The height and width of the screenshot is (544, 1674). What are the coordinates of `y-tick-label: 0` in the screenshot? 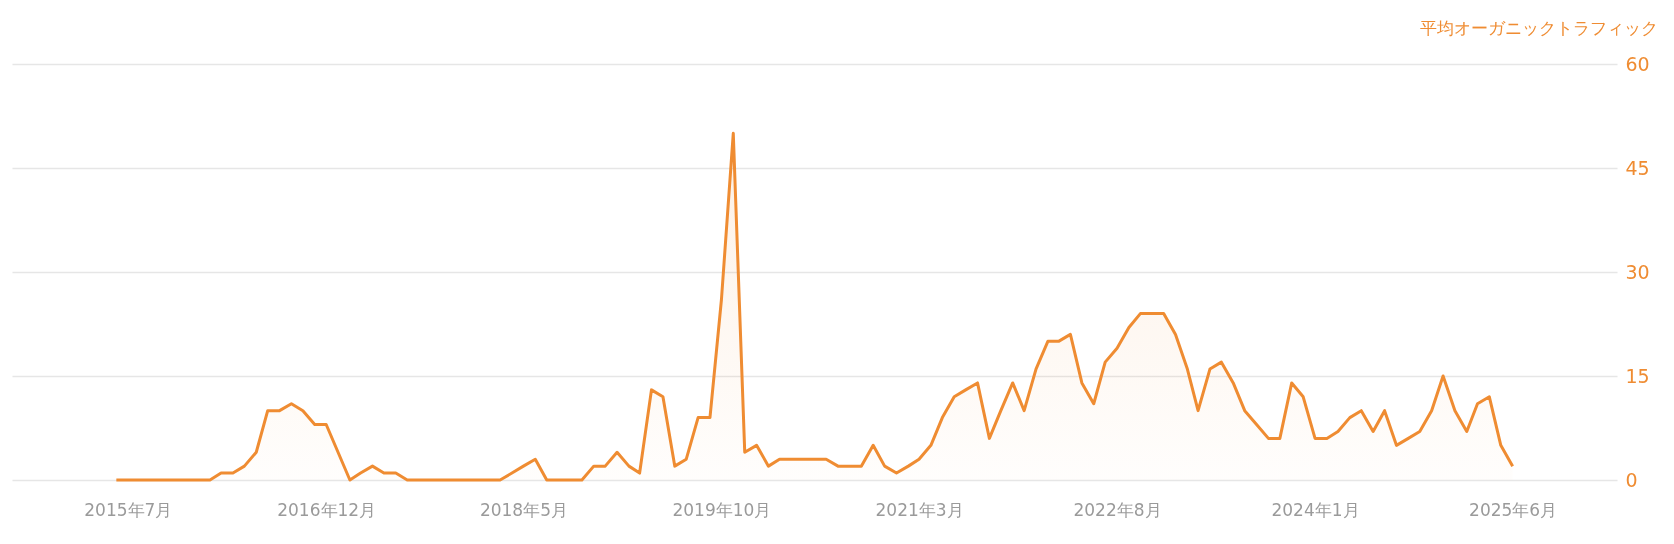 It's located at (1631, 479).